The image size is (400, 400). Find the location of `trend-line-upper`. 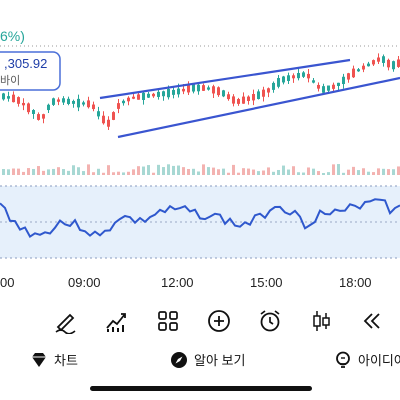

trend-line-upper is located at coordinates (225, 79).